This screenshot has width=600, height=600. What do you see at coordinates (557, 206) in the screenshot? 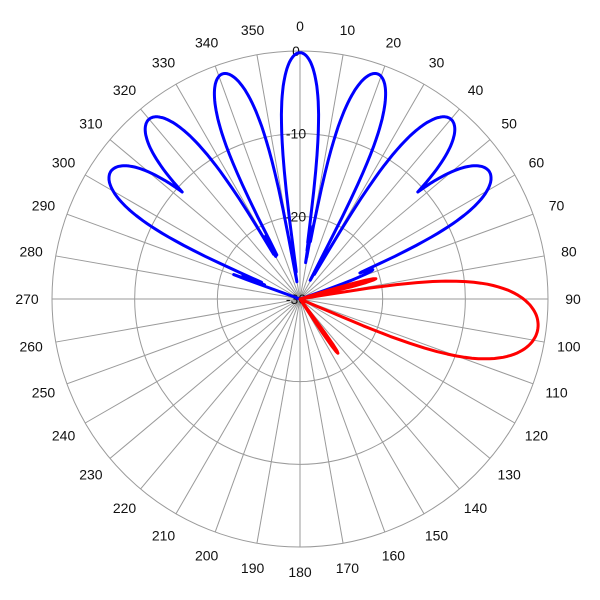
I see `angle-tick-label: 70` at bounding box center [557, 206].